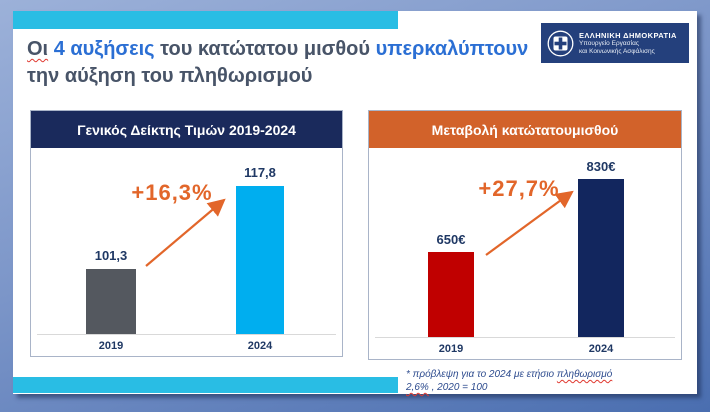 This screenshot has height=412, width=710. What do you see at coordinates (560, 43) in the screenshot?
I see `greek-emblem-icon` at bounding box center [560, 43].